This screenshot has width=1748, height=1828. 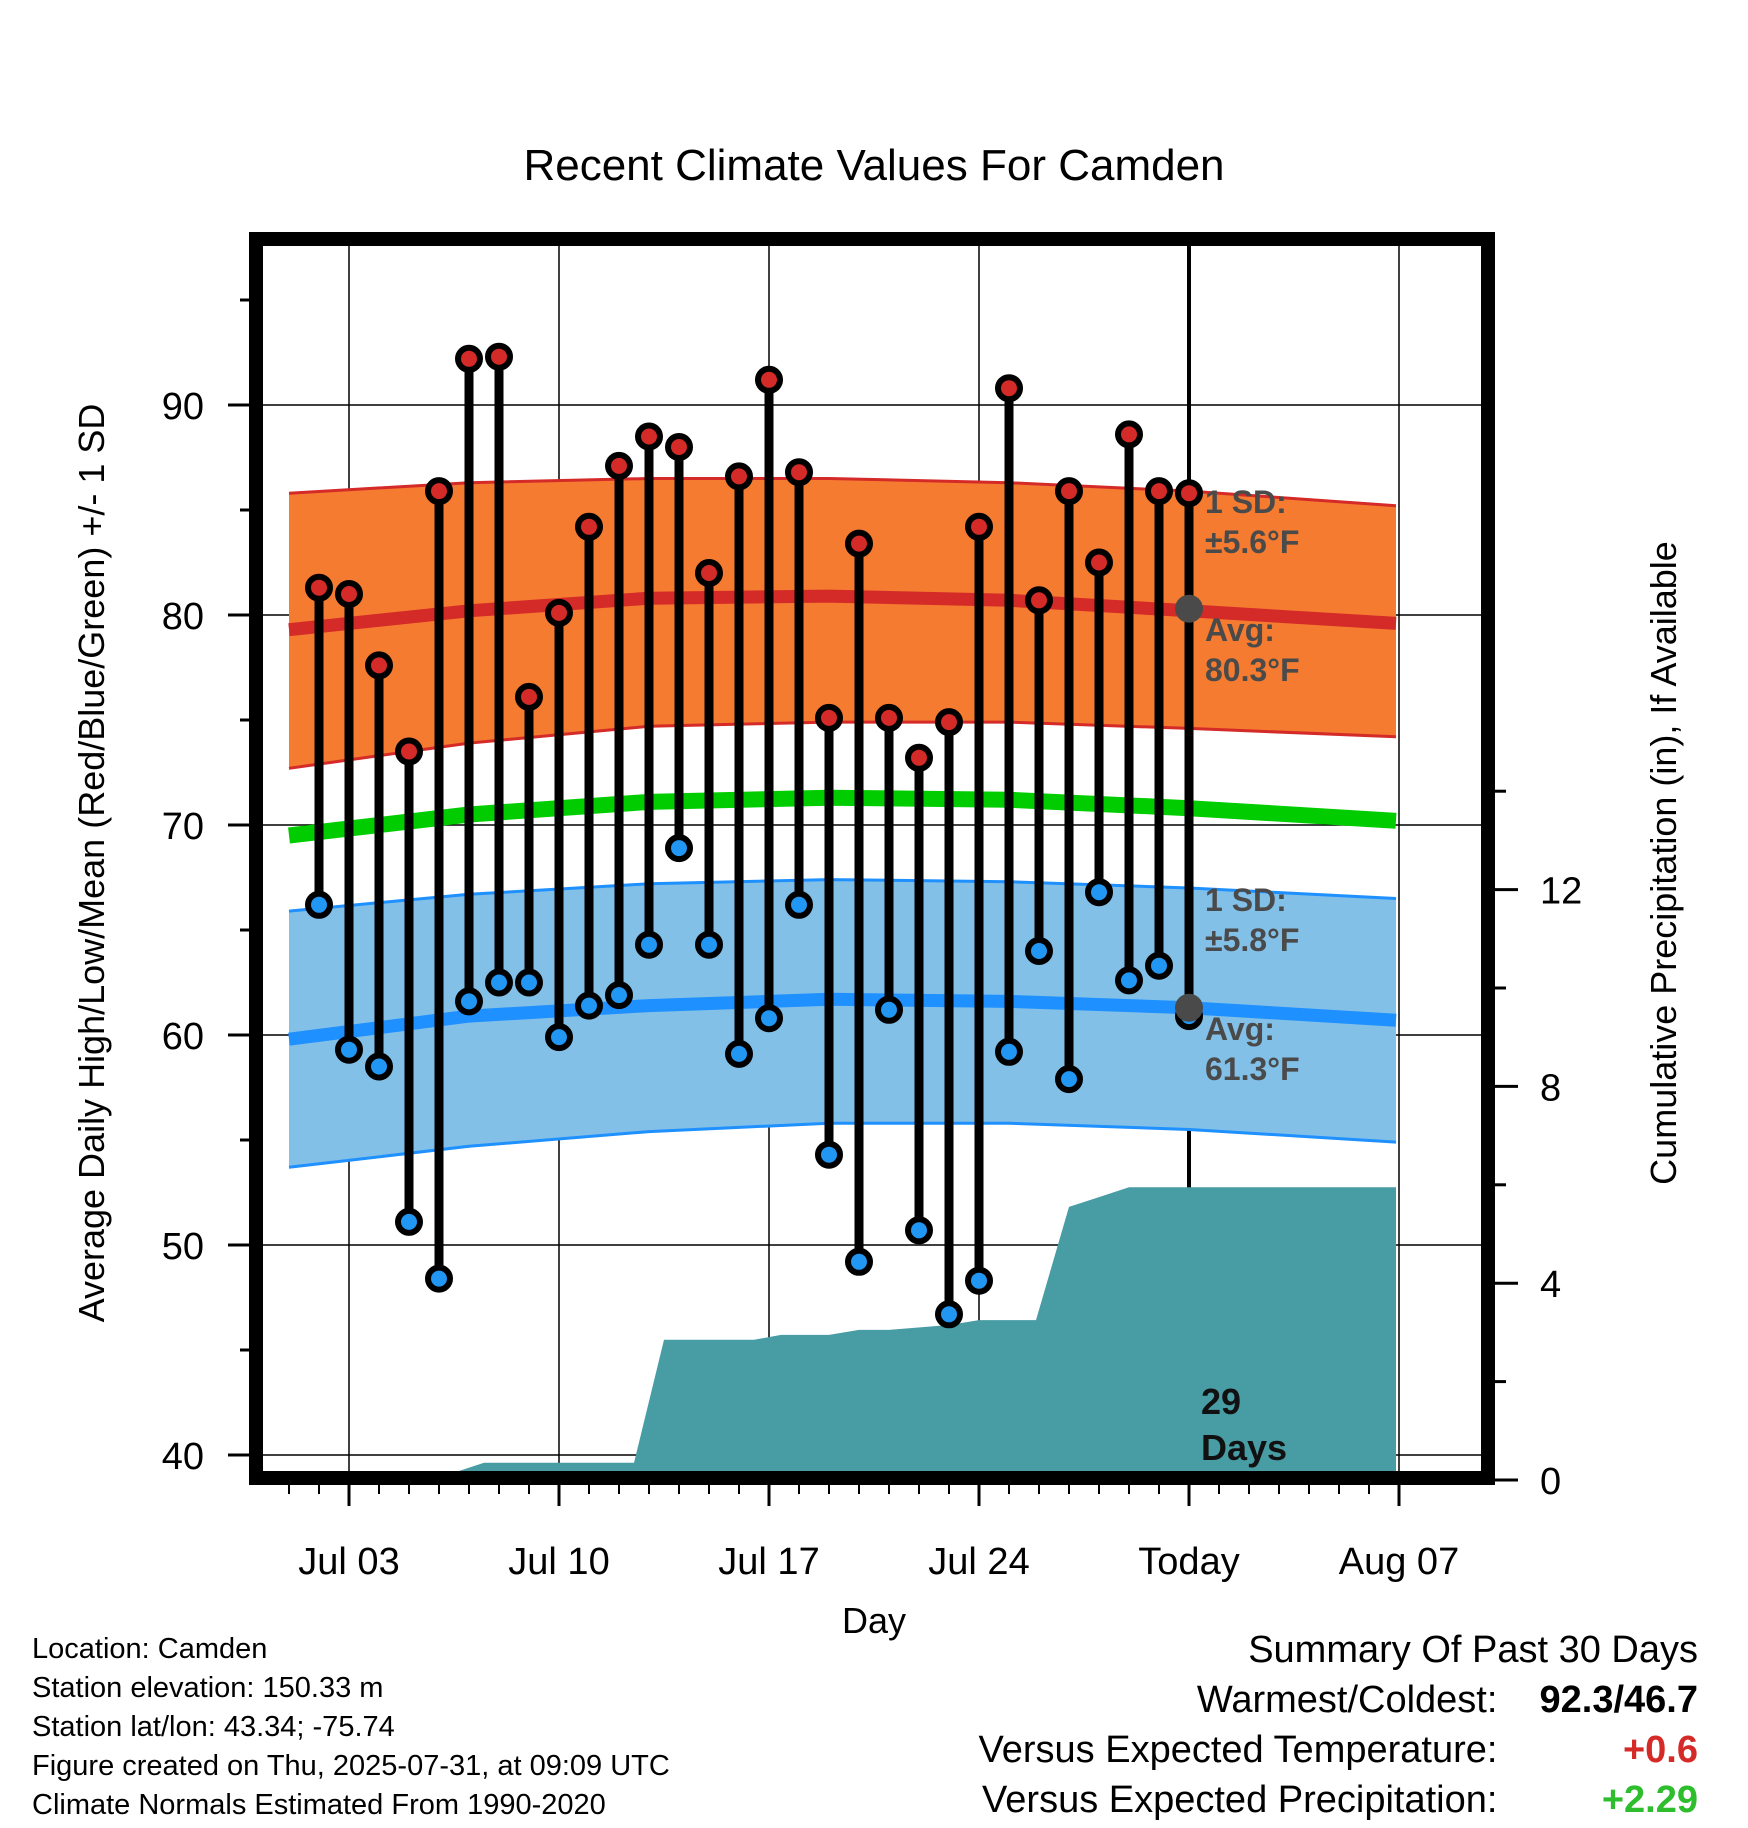 What do you see at coordinates (183, 1457) in the screenshot?
I see `y-tick-label: 40` at bounding box center [183, 1457].